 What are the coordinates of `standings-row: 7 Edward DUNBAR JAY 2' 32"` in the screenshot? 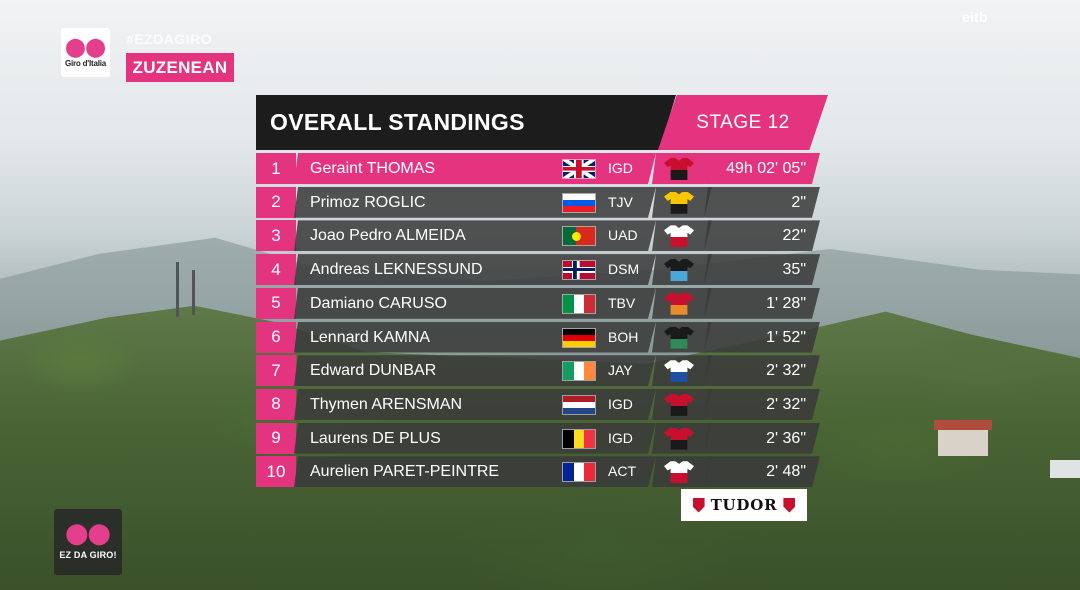 It's located at (538, 371).